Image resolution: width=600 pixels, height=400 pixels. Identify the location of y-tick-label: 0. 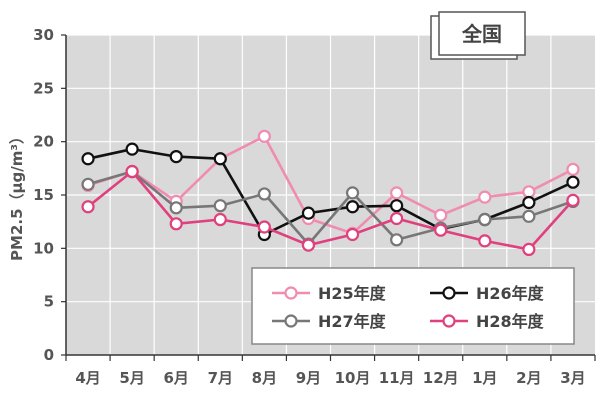
(49, 355).